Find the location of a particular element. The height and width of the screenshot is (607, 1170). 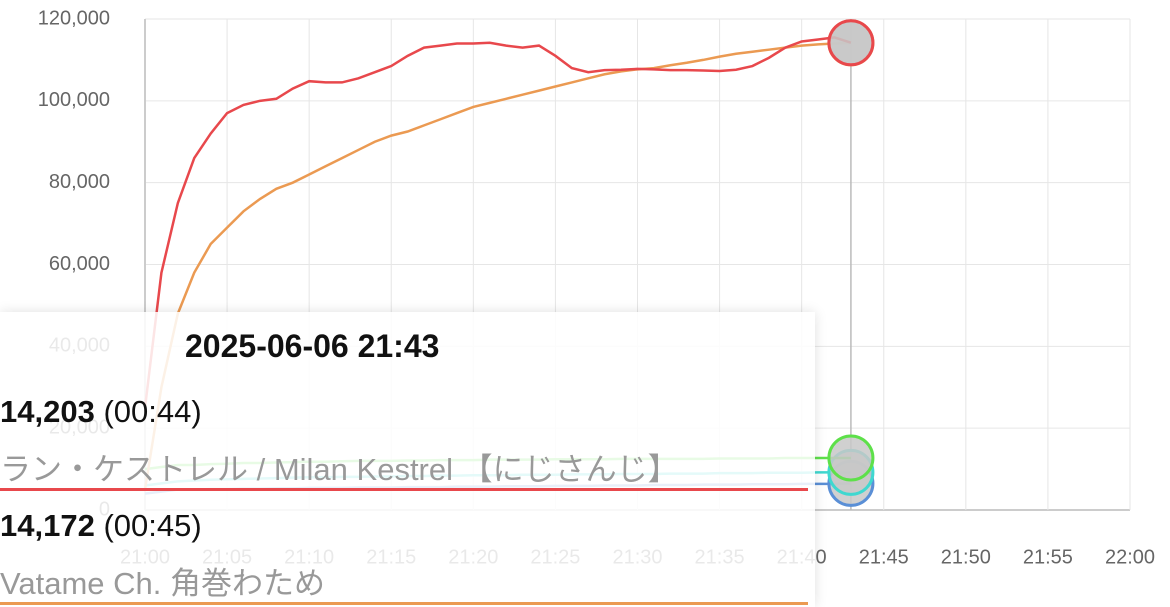

tooltip-name: ラン・ケストレル / Milan Kestrel 【にじさんじ】 is located at coordinates (339, 469).